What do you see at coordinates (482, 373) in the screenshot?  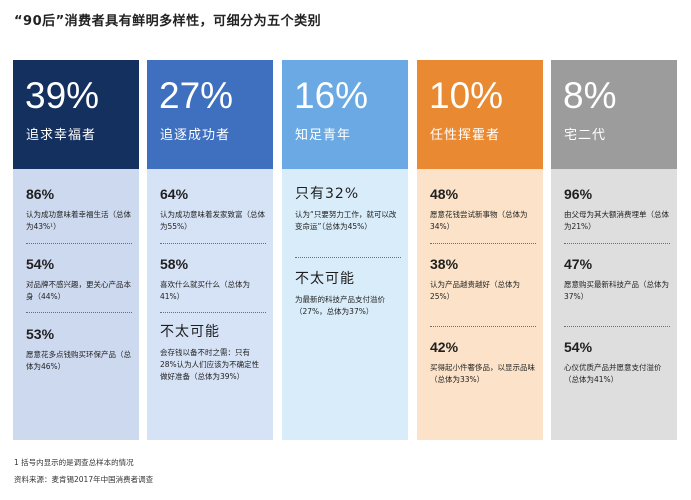 I see `stat-description: 买得起小件奢侈品，以显示品味（总体为33%）` at bounding box center [482, 373].